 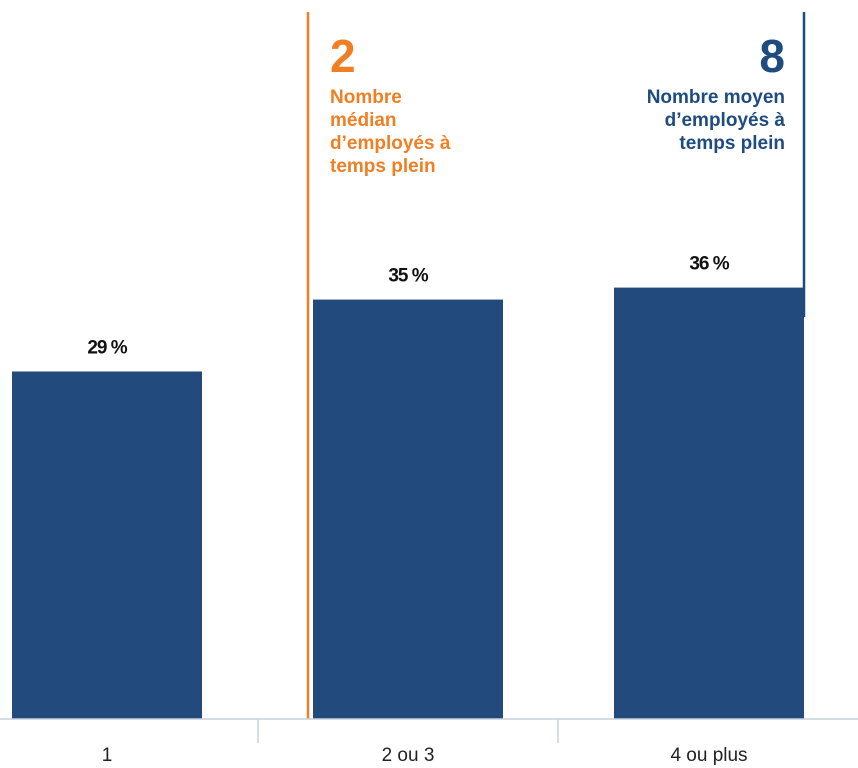 What do you see at coordinates (107, 347) in the screenshot?
I see `bar-value-label-1: 29 %` at bounding box center [107, 347].